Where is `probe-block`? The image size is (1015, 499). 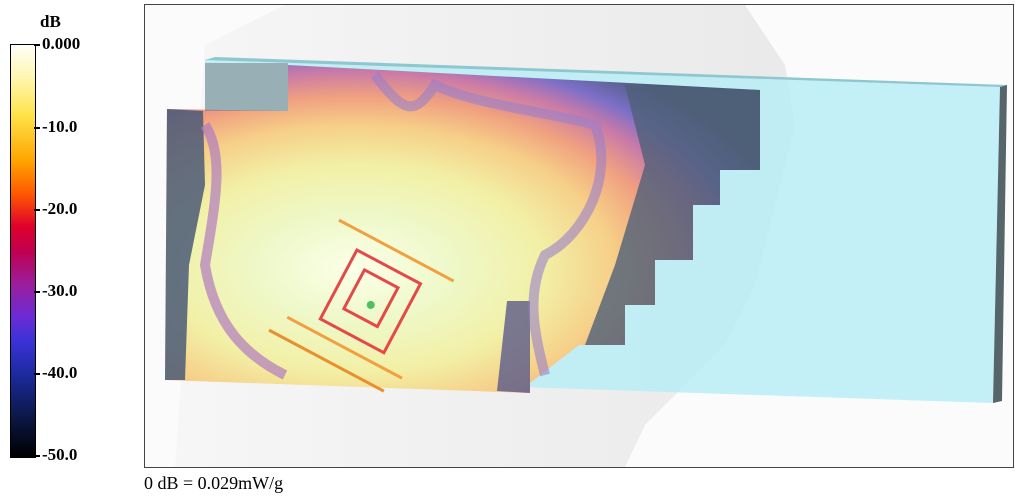 probe-block is located at coordinates (246, 87).